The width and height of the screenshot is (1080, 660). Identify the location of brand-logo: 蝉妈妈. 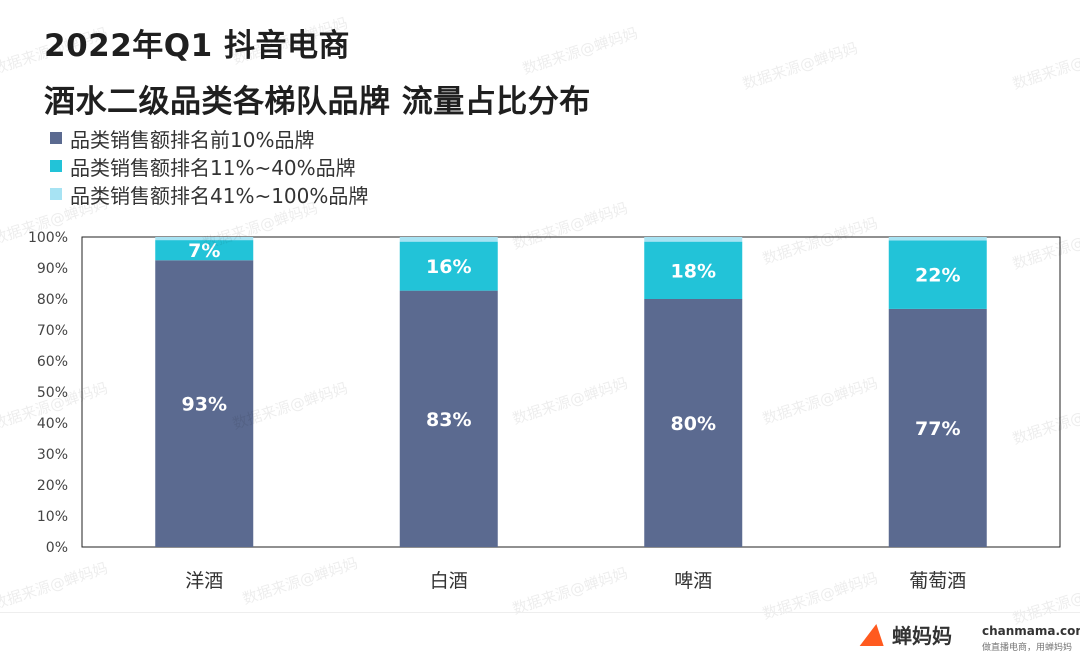
(905, 634).